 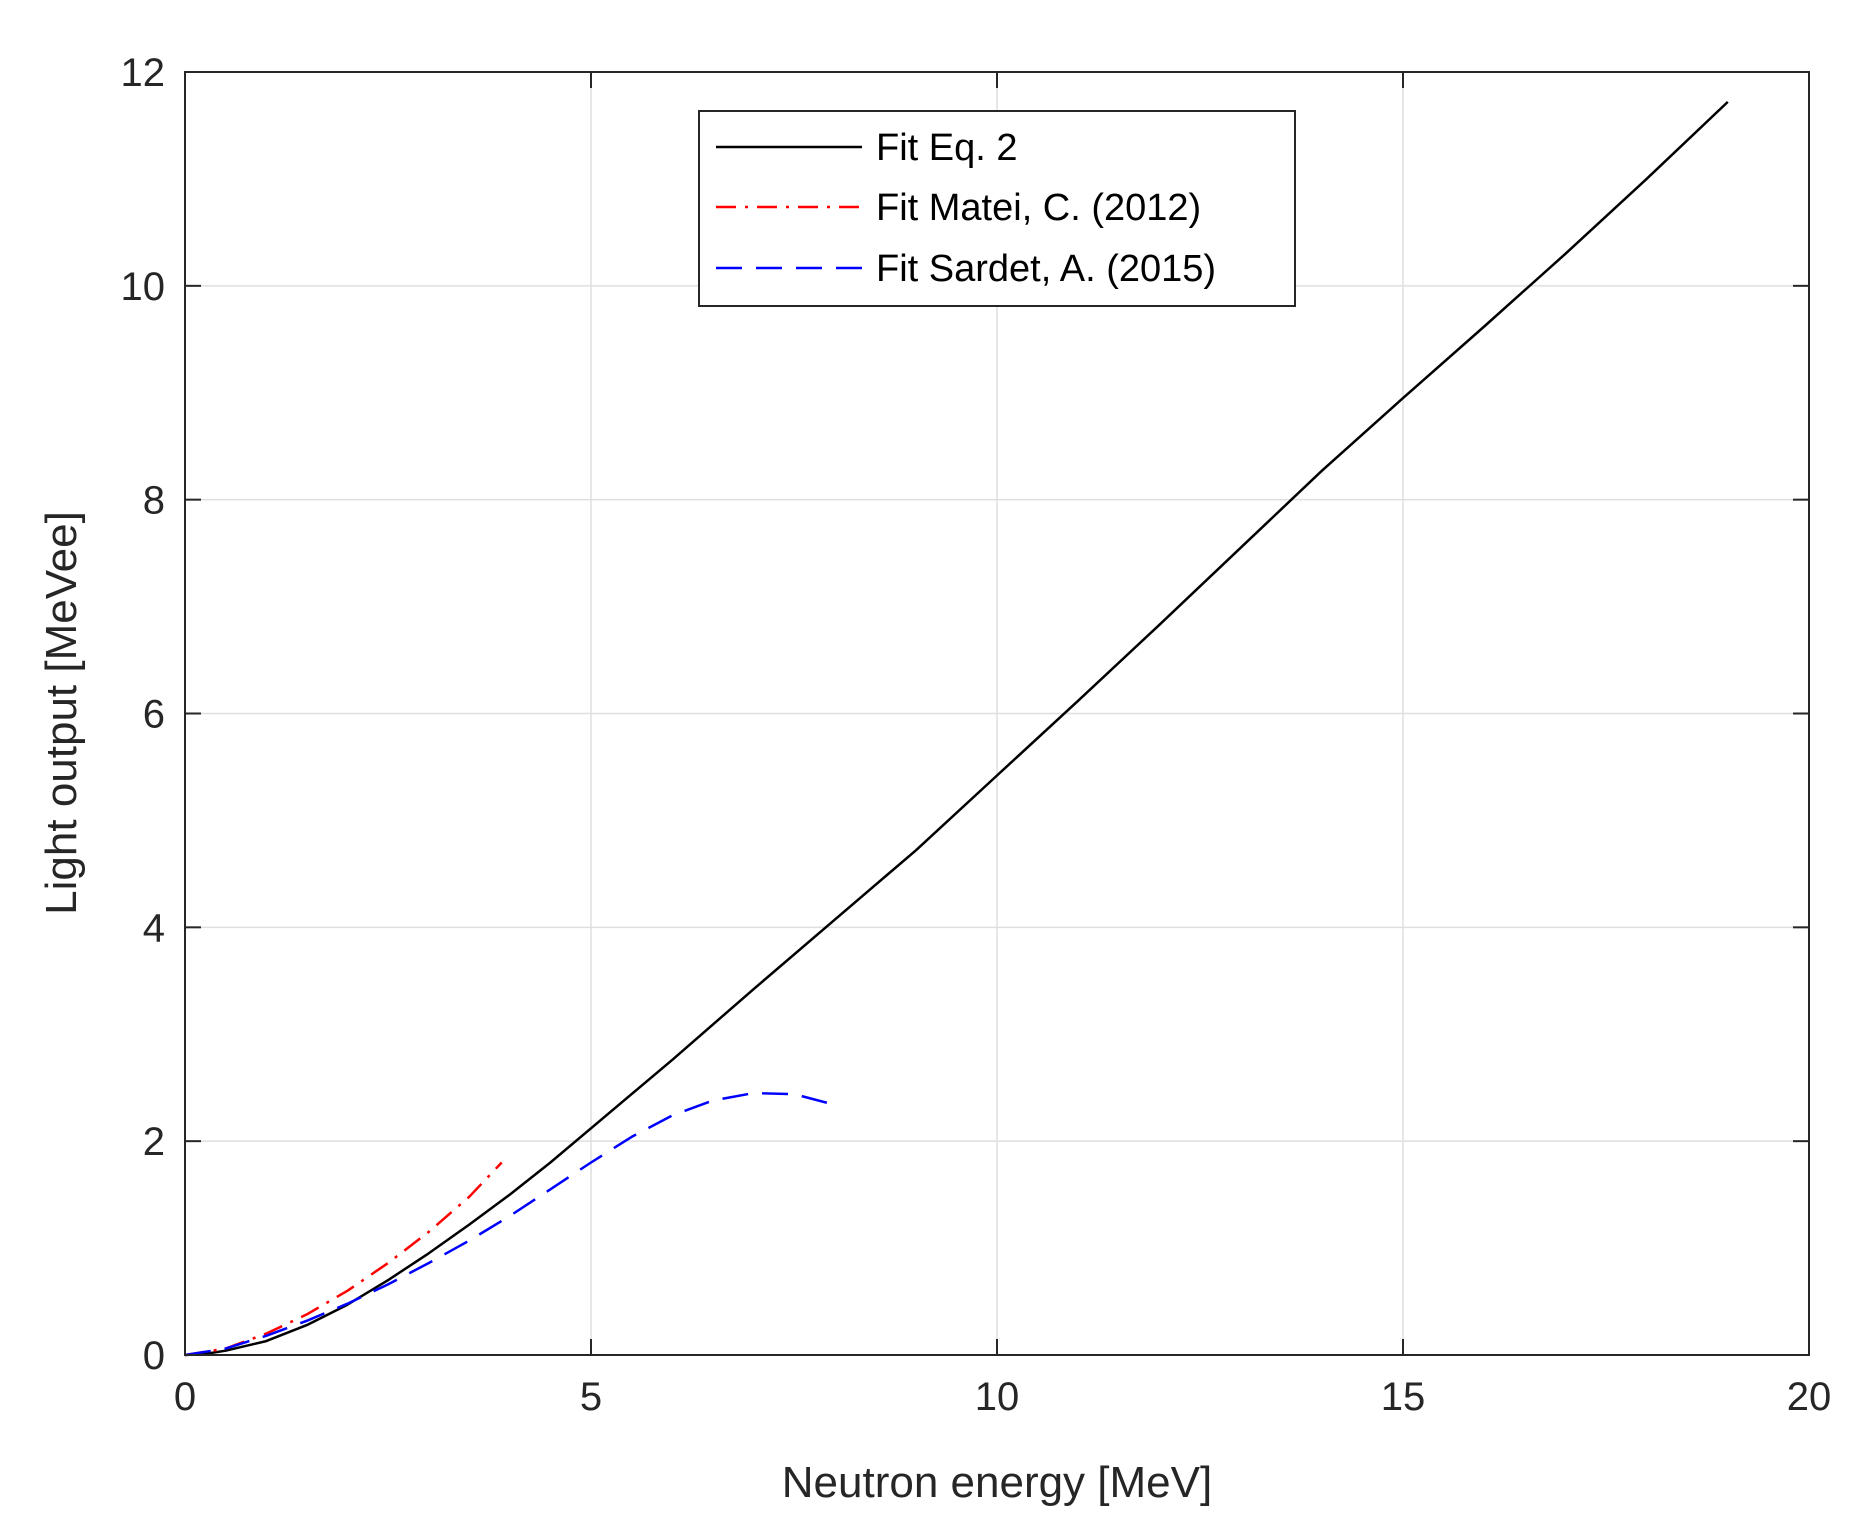 What do you see at coordinates (1403, 1397) in the screenshot?
I see `x-tick-label: 15` at bounding box center [1403, 1397].